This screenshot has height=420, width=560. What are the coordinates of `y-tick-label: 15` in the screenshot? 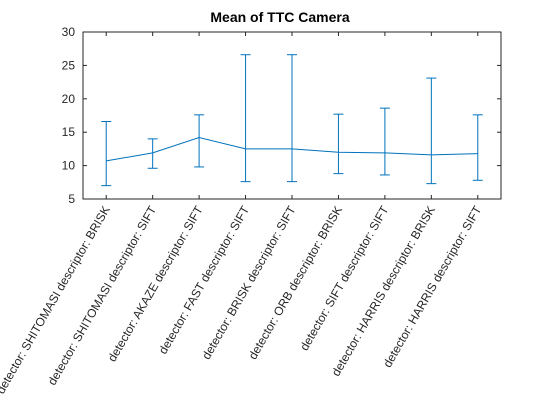 It's located at (69, 132).